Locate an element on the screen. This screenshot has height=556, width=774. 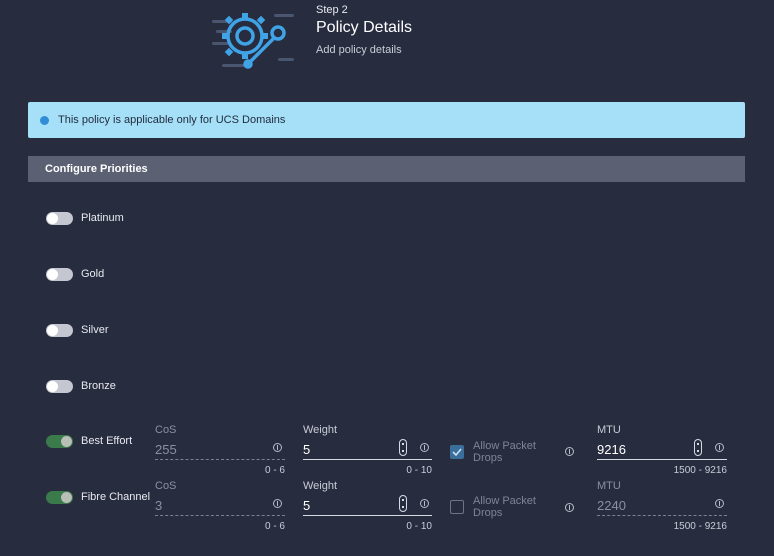
silver-toggle is located at coordinates (59, 330).